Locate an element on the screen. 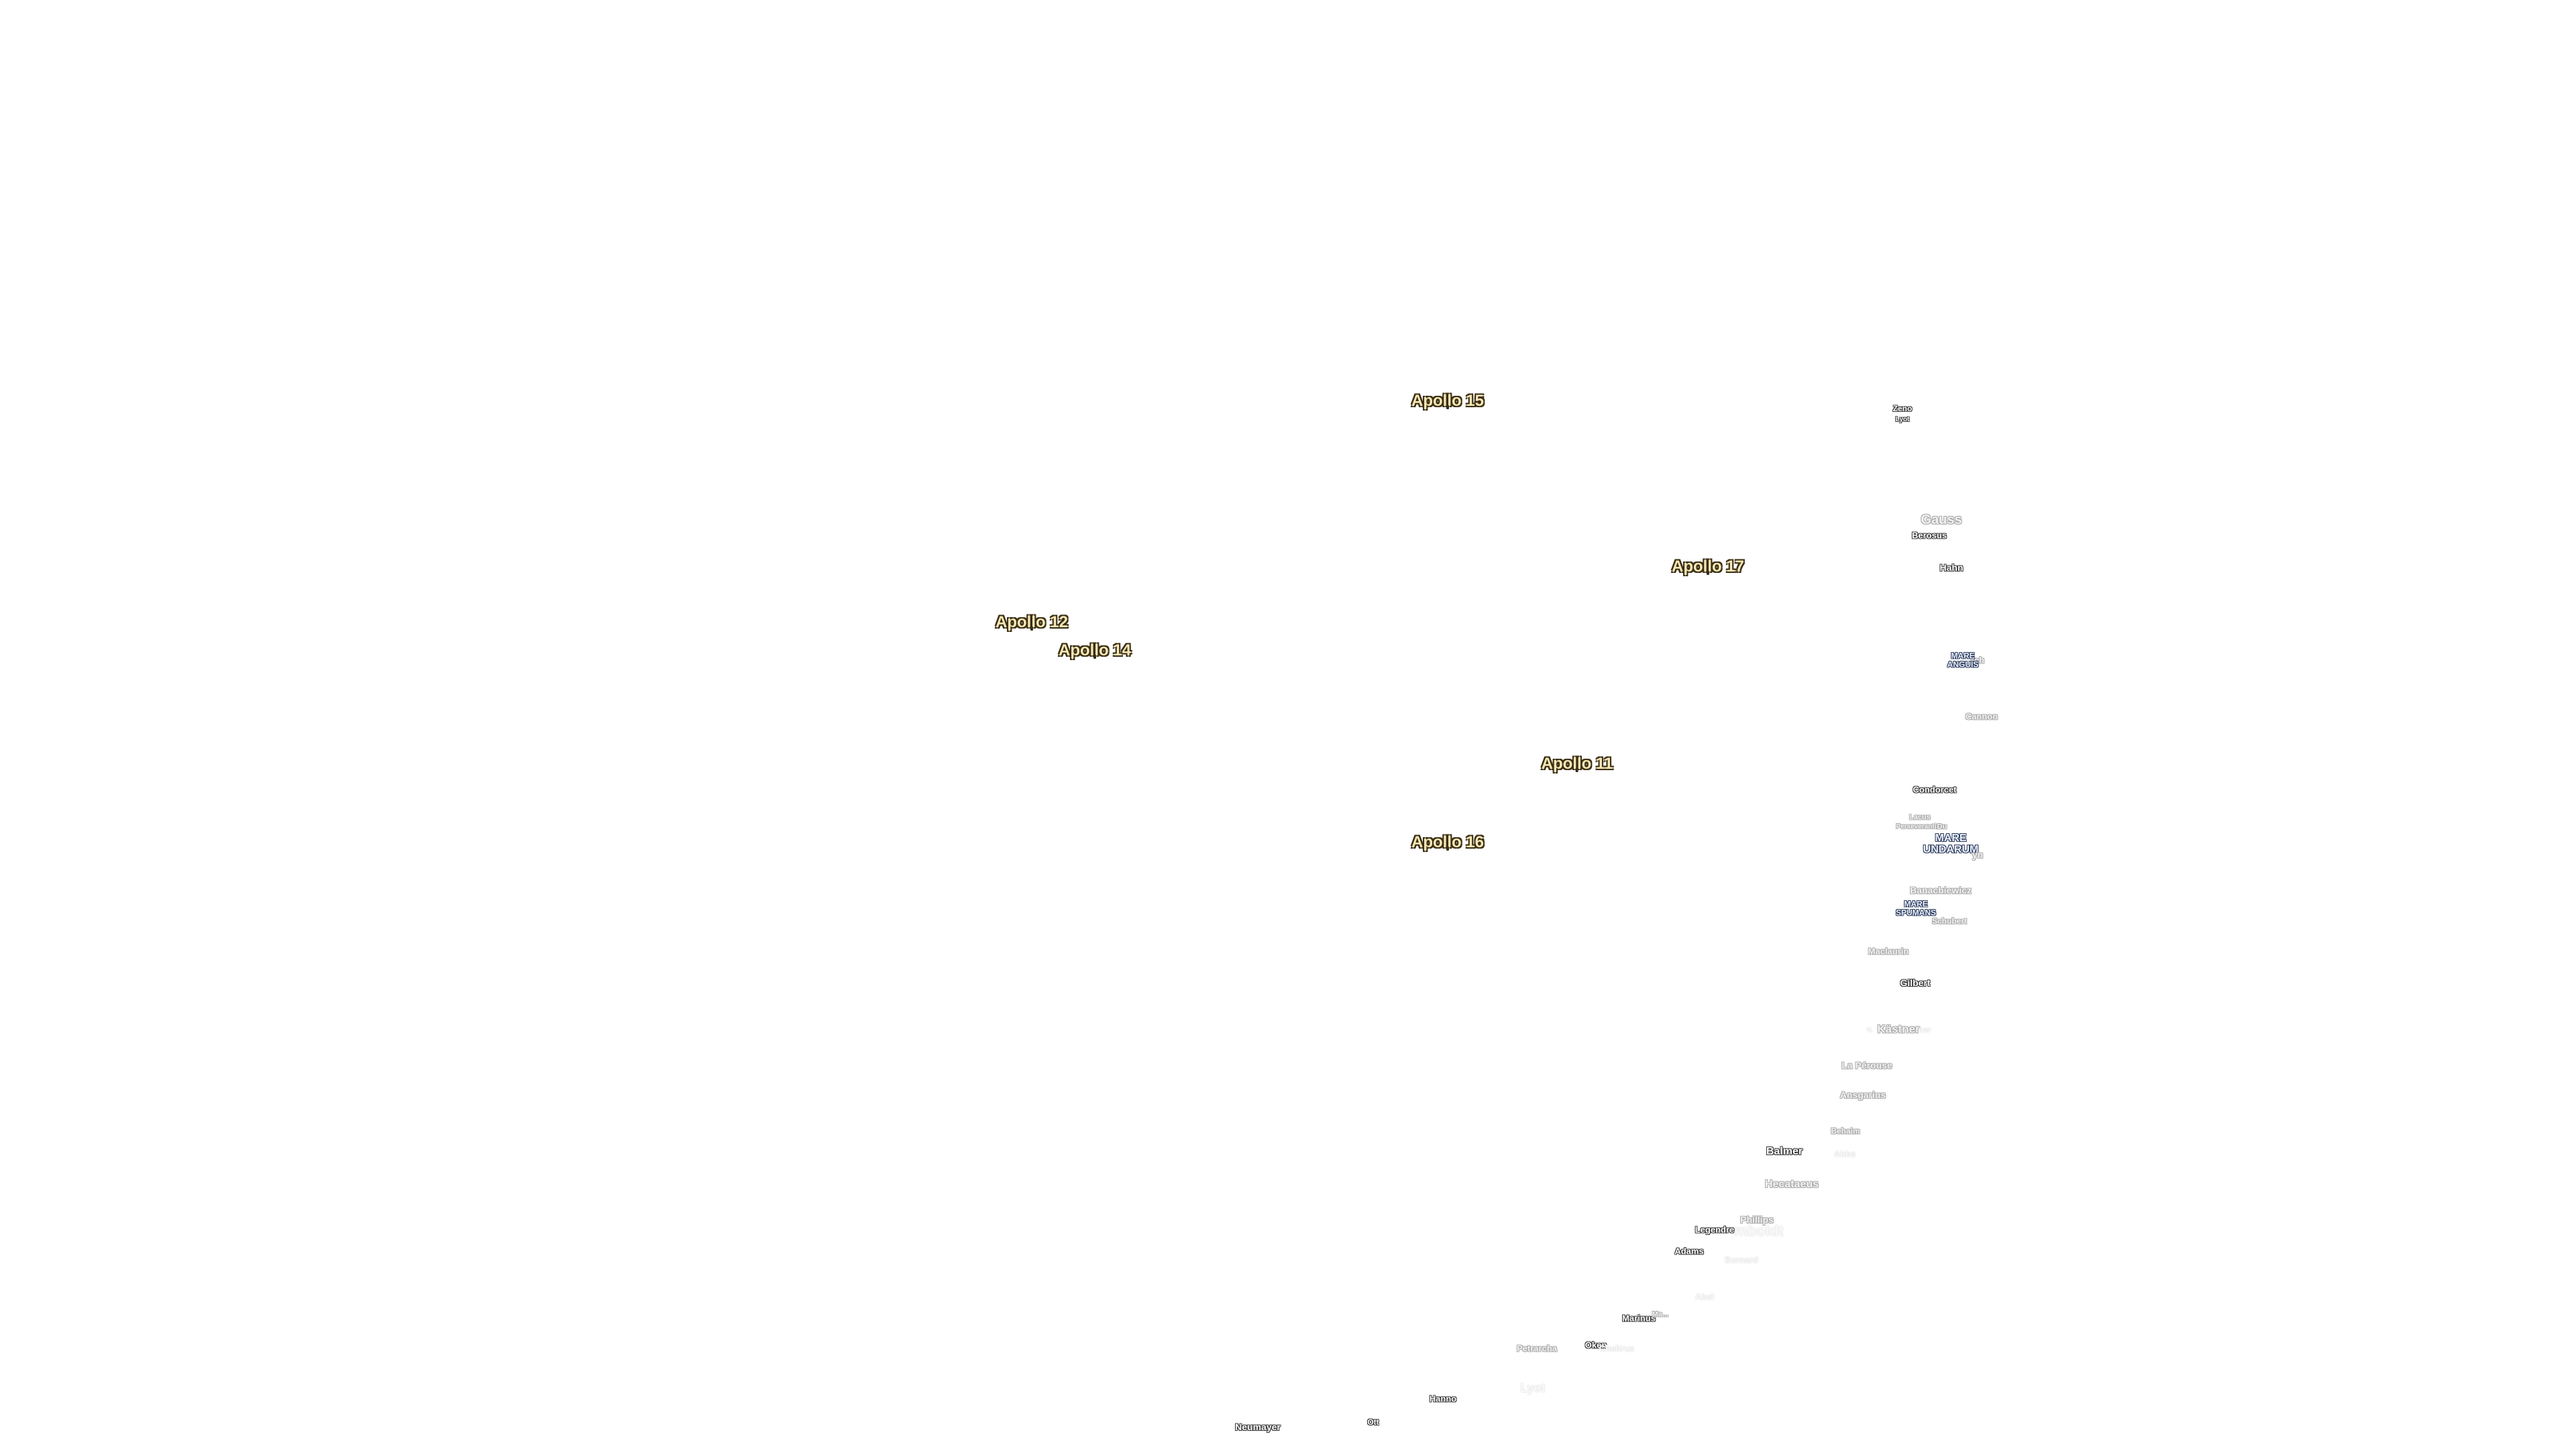  crater-label-gauss: Gauss is located at coordinates (1941, 520).